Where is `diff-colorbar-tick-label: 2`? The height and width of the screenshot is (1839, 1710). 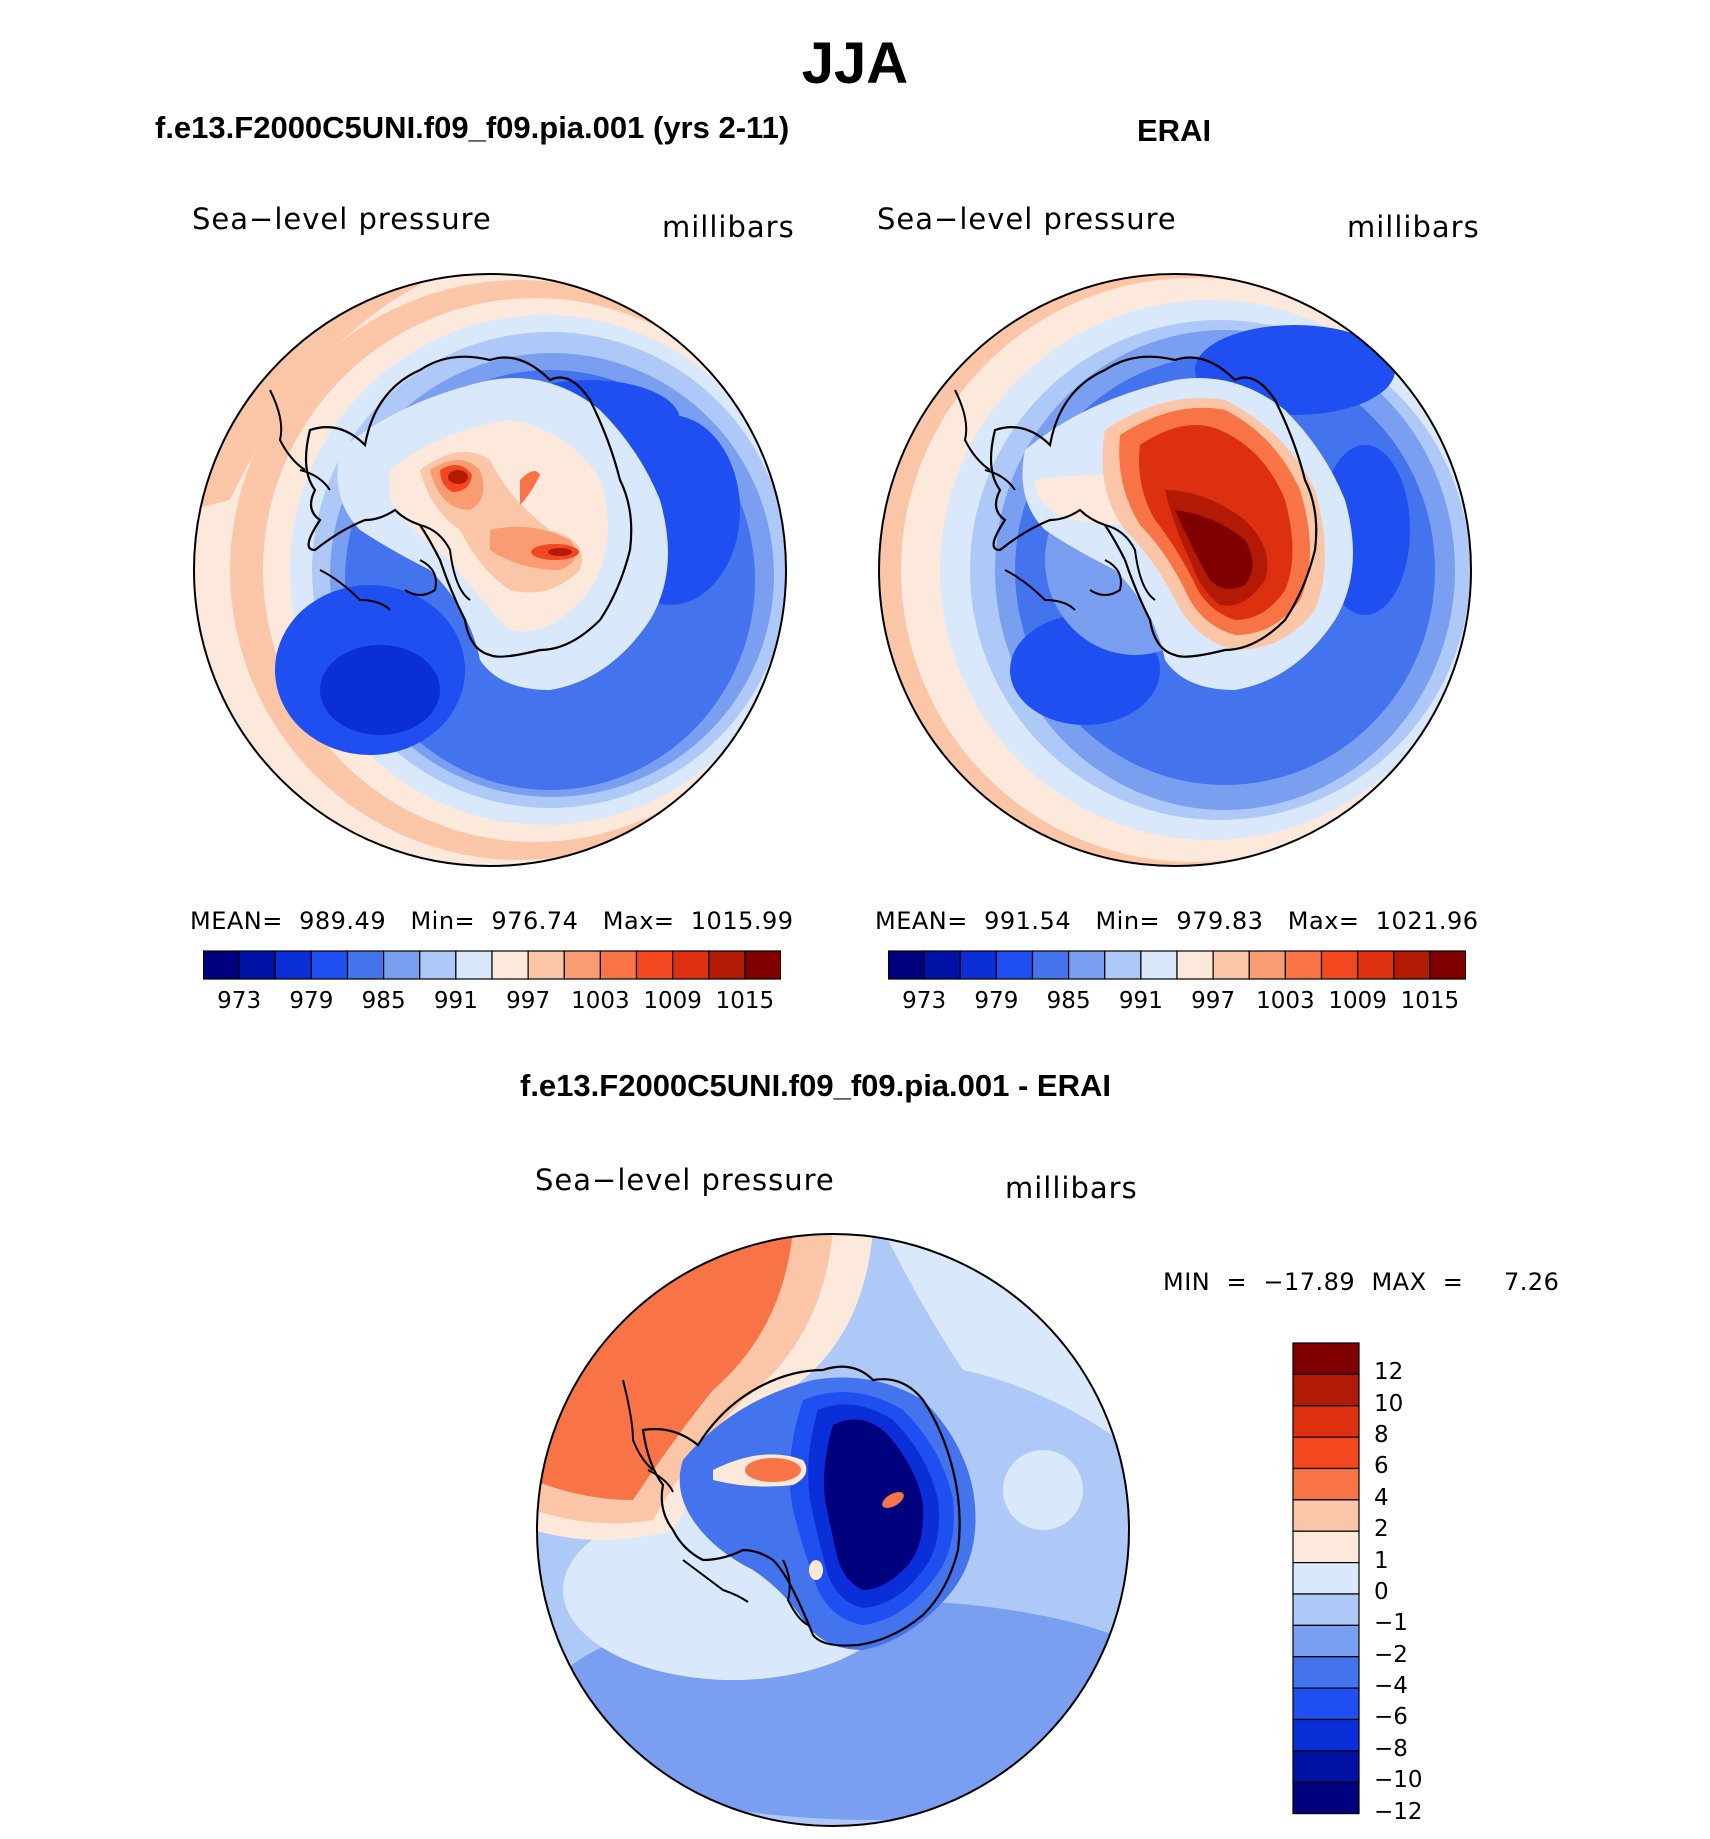 diff-colorbar-tick-label: 2 is located at coordinates (1381, 1529).